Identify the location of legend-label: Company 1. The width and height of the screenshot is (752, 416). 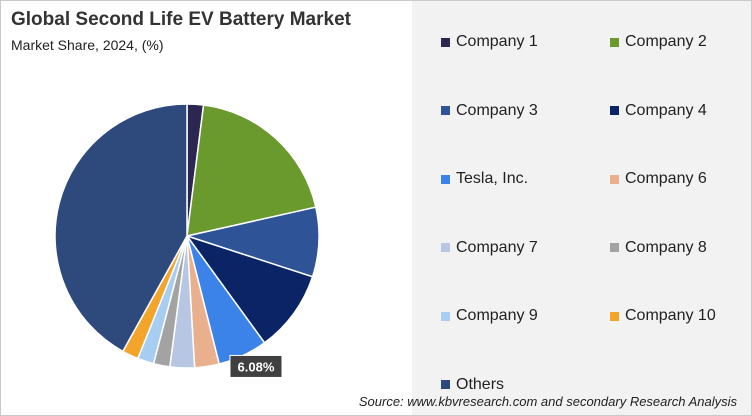
(497, 41).